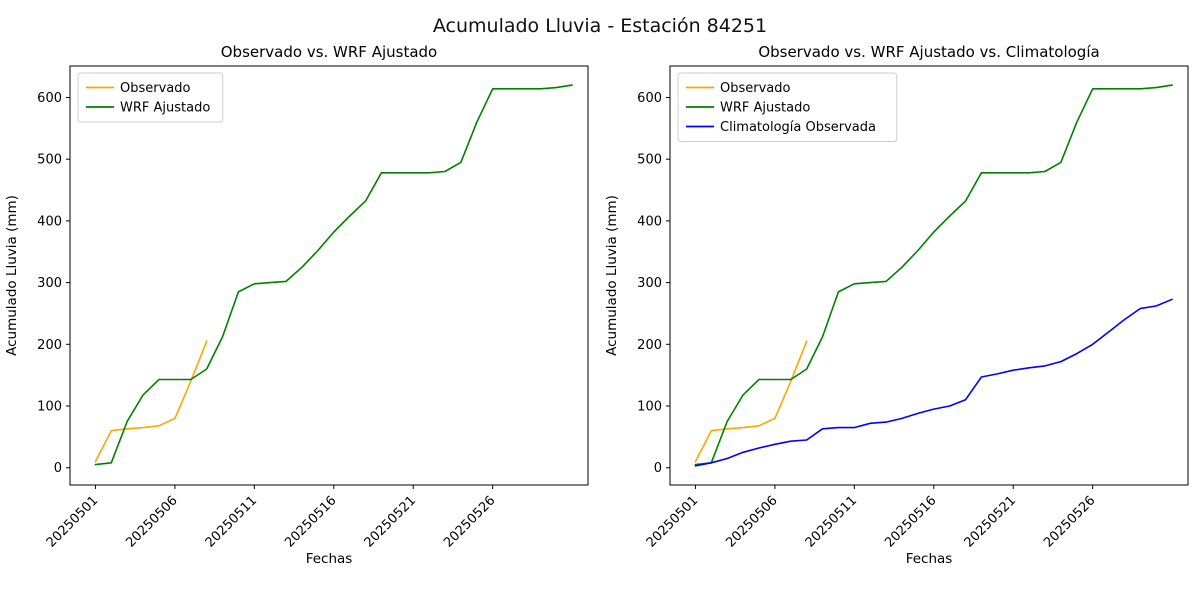  What do you see at coordinates (933, 382) in the screenshot?
I see `series-line-climatología-observada` at bounding box center [933, 382].